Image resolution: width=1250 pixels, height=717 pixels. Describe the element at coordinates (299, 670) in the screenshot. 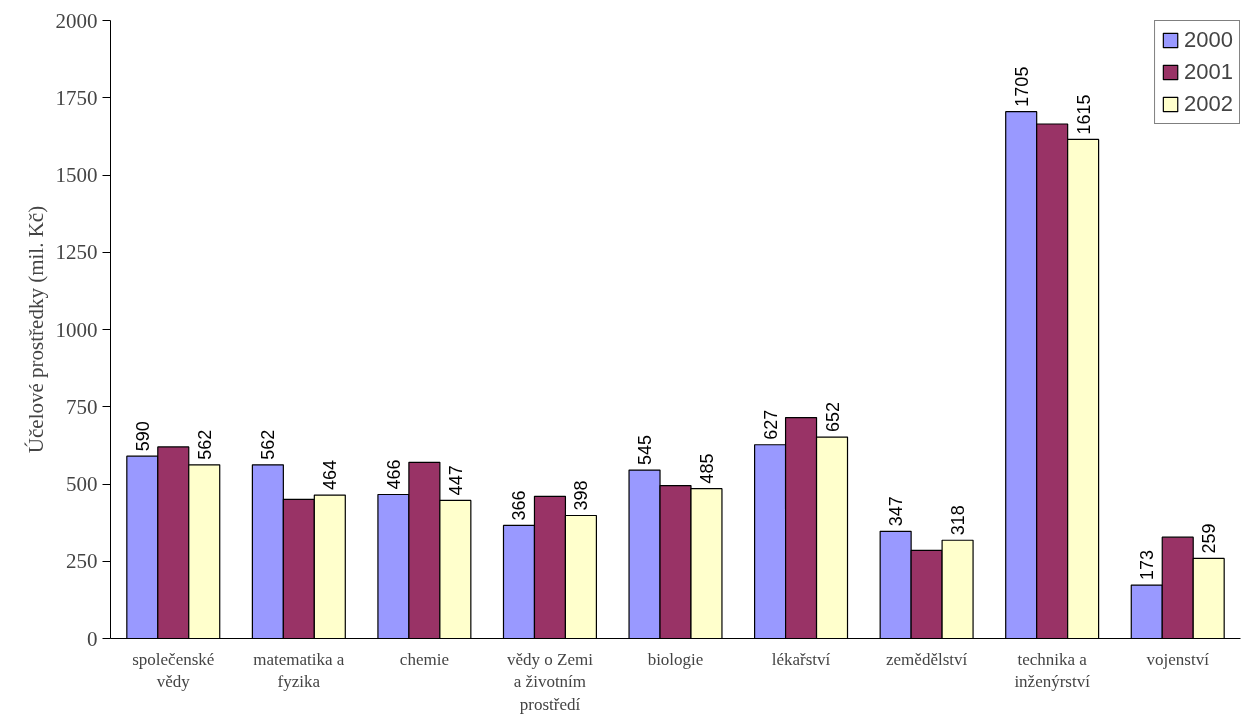

I see `x-tick-label: matematika a fyzika` at that location.